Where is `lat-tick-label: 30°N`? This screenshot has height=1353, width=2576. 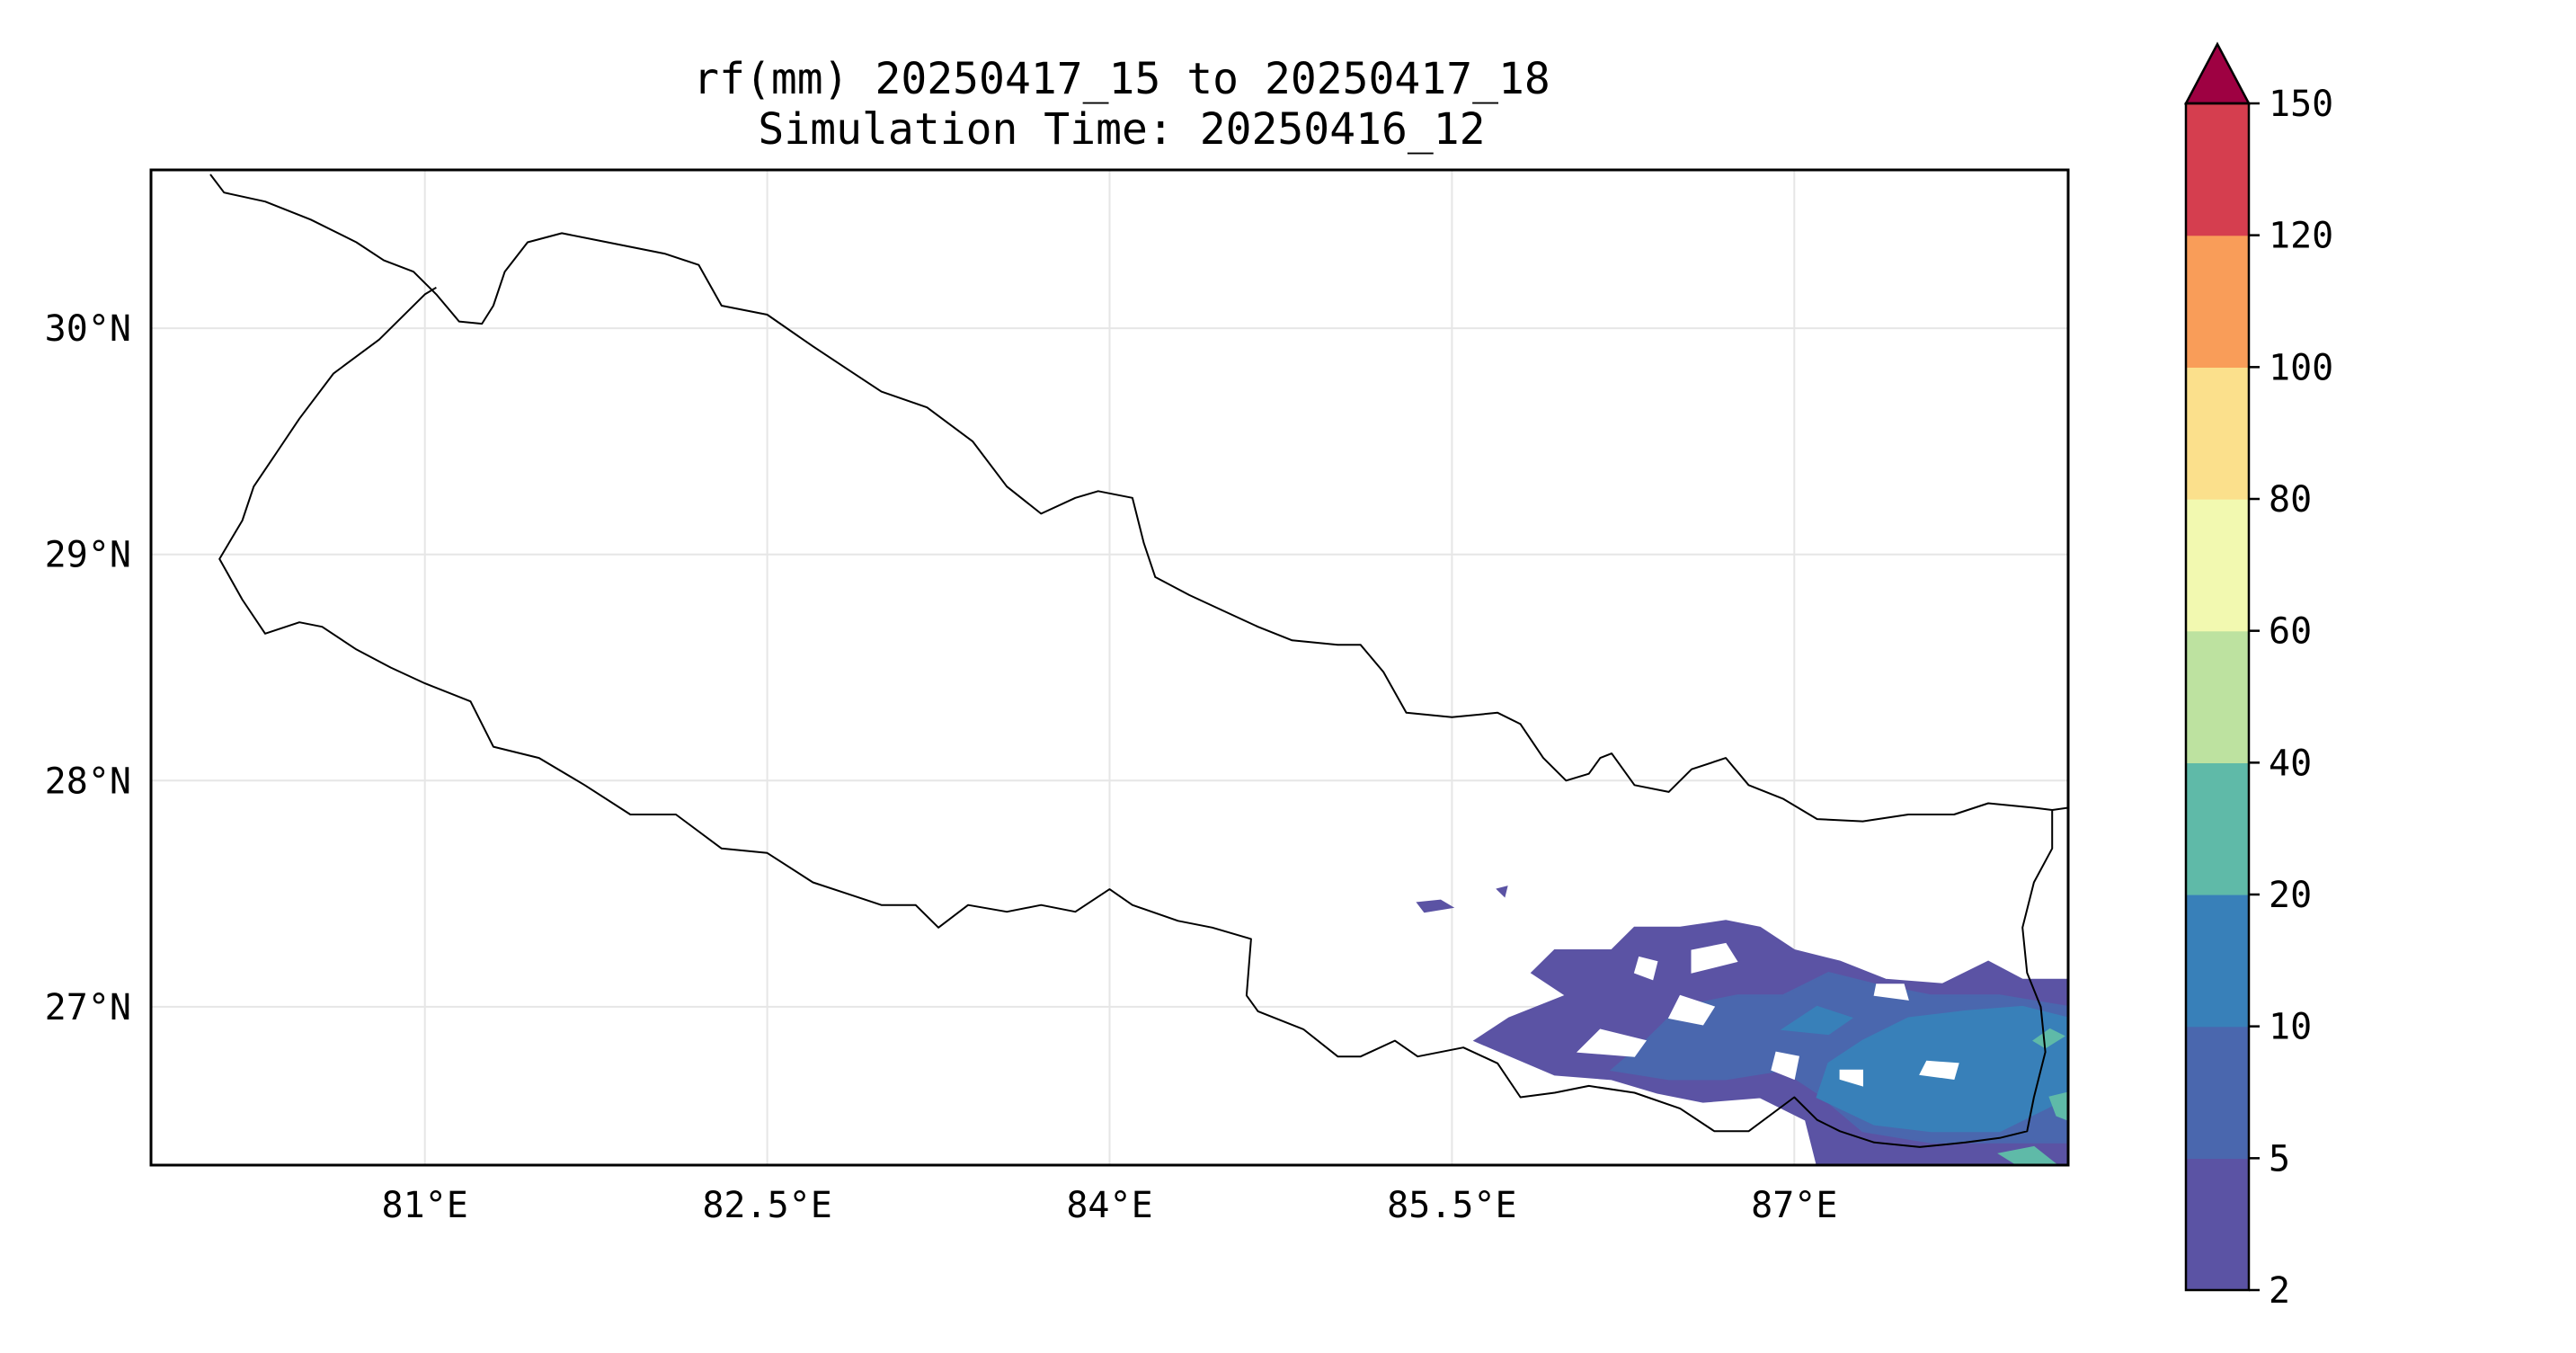
lat-tick-label: 30°N is located at coordinates (88, 329).